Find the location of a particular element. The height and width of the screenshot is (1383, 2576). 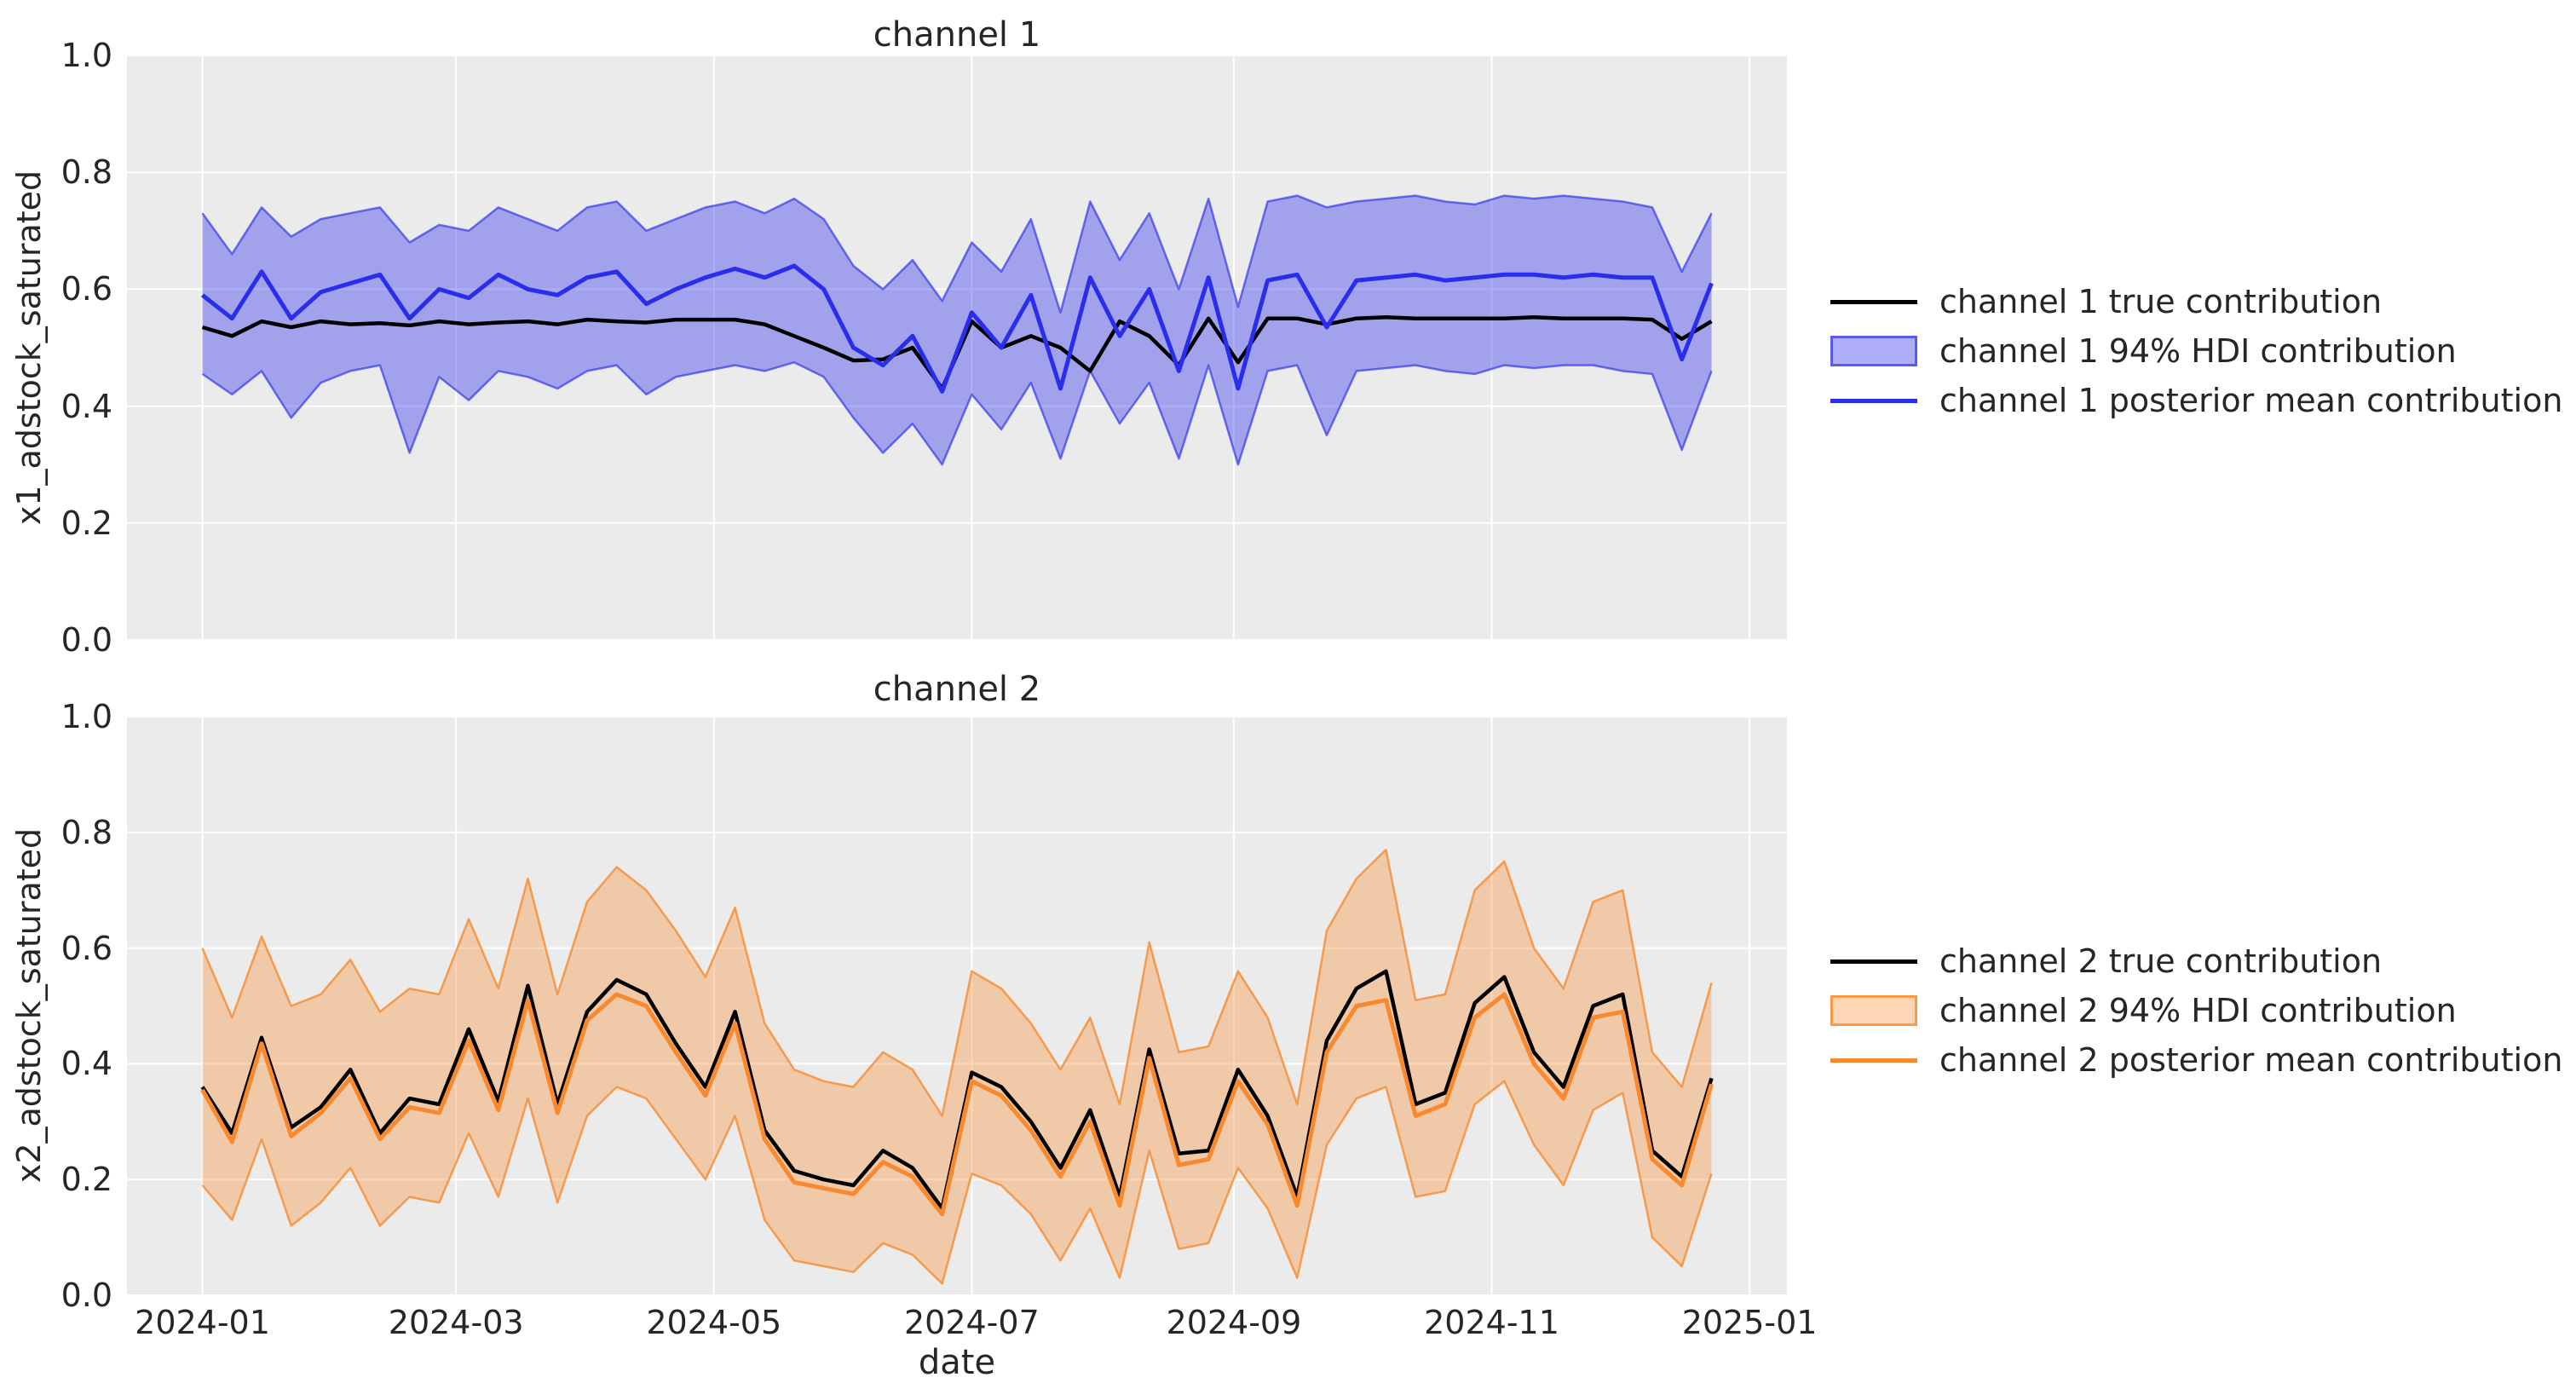

x-tick-label: 2024-03 is located at coordinates (456, 1322).